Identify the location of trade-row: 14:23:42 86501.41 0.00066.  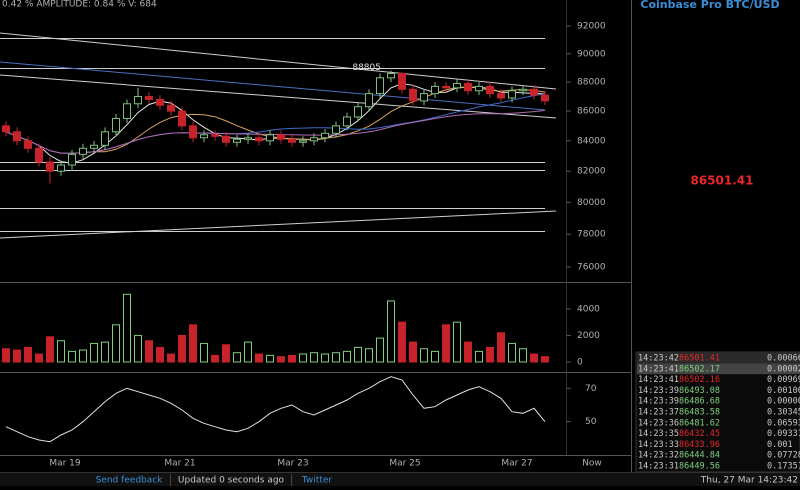
(718, 358).